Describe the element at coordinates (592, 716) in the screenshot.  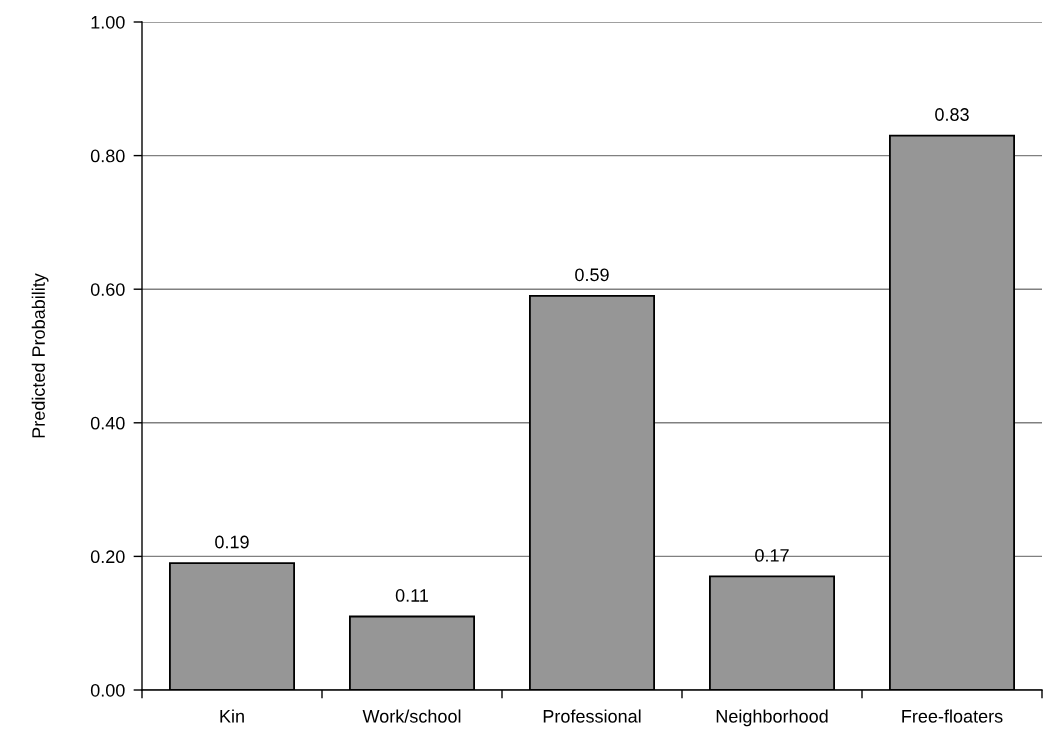
I see `x-tick-label: Professional` at that location.